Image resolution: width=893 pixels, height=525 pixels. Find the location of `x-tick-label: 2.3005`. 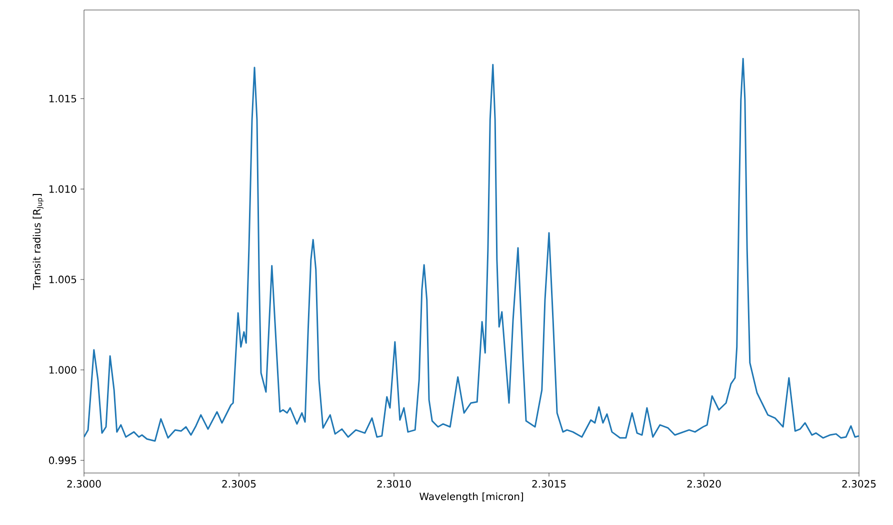

x-tick-label: 2.3005 is located at coordinates (239, 484).